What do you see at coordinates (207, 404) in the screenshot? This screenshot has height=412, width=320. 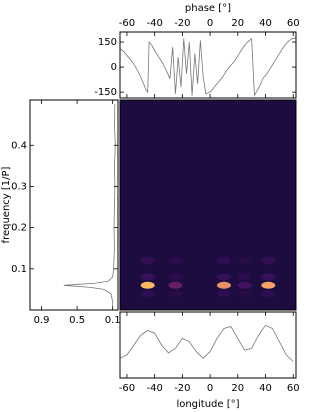 I see `x-axis-label: longitude [°]` at bounding box center [207, 404].